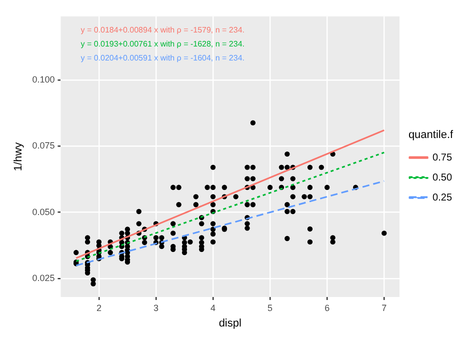  What do you see at coordinates (43, 145) in the screenshot?
I see `y-tick-label: 0.075` at bounding box center [43, 145].